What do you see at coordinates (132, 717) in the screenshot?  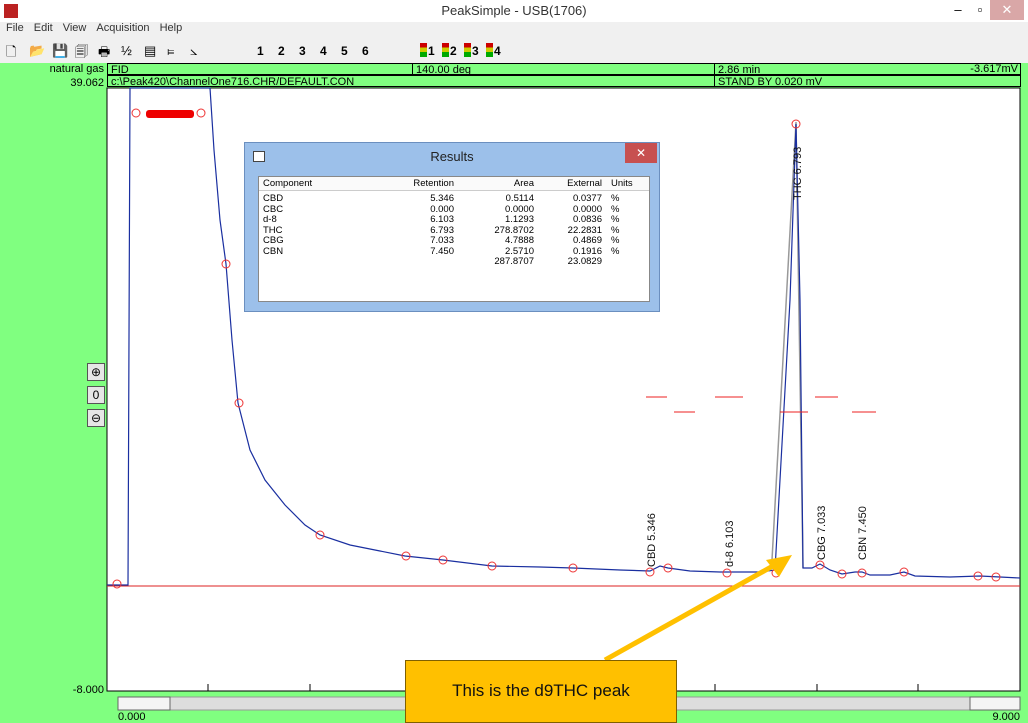 I see `x-min-label: 0.000` at bounding box center [132, 717].